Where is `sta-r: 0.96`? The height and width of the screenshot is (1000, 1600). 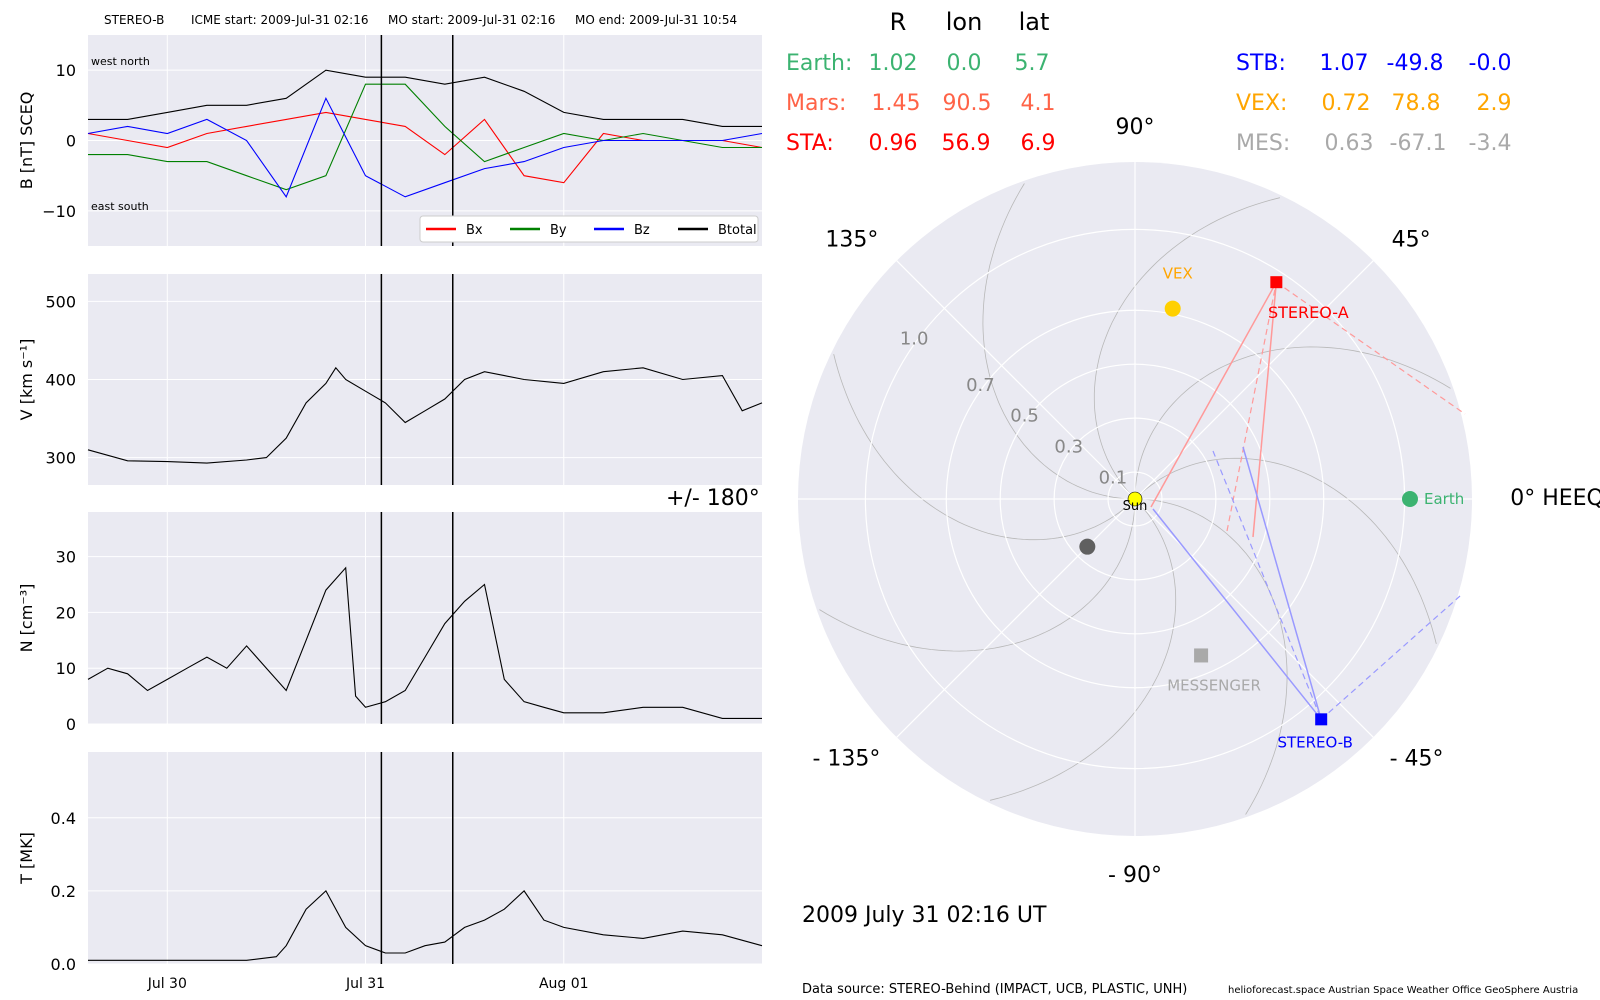
sta-r: 0.96 is located at coordinates (893, 143).